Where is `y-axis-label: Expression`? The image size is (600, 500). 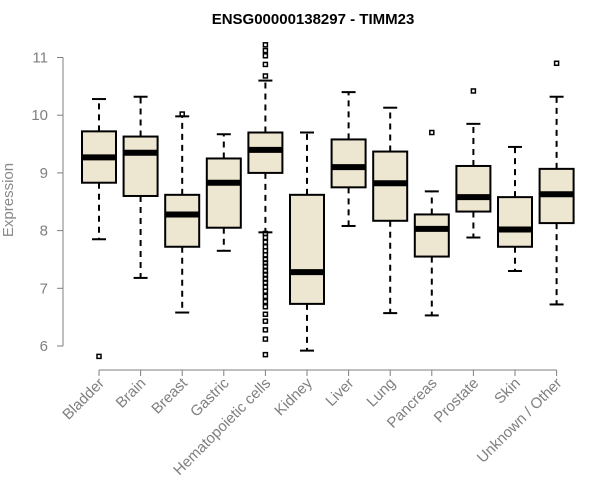
y-axis-label: Expression is located at coordinates (8, 200).